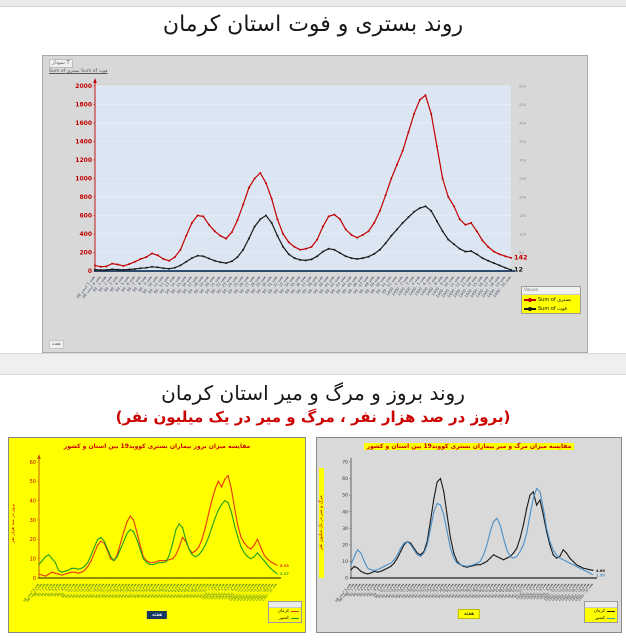 Image resolution: width=626 pixels, height=640 pixels. What do you see at coordinates (523, 159) in the screenshot?
I see `svg-text: 300` at bounding box center [523, 159].